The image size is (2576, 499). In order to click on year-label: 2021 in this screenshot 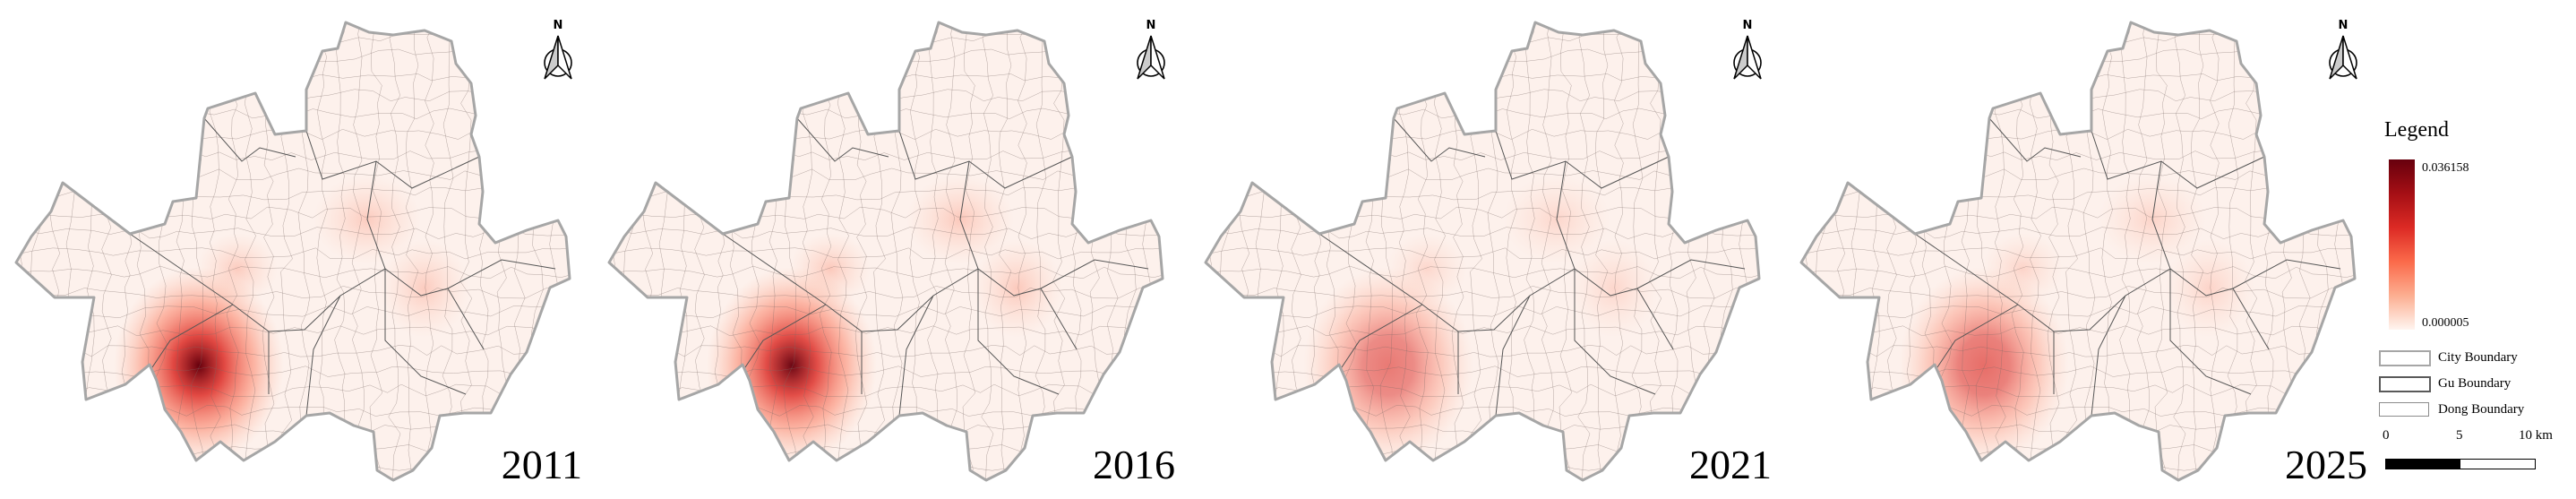, I will do `click(1730, 464)`.